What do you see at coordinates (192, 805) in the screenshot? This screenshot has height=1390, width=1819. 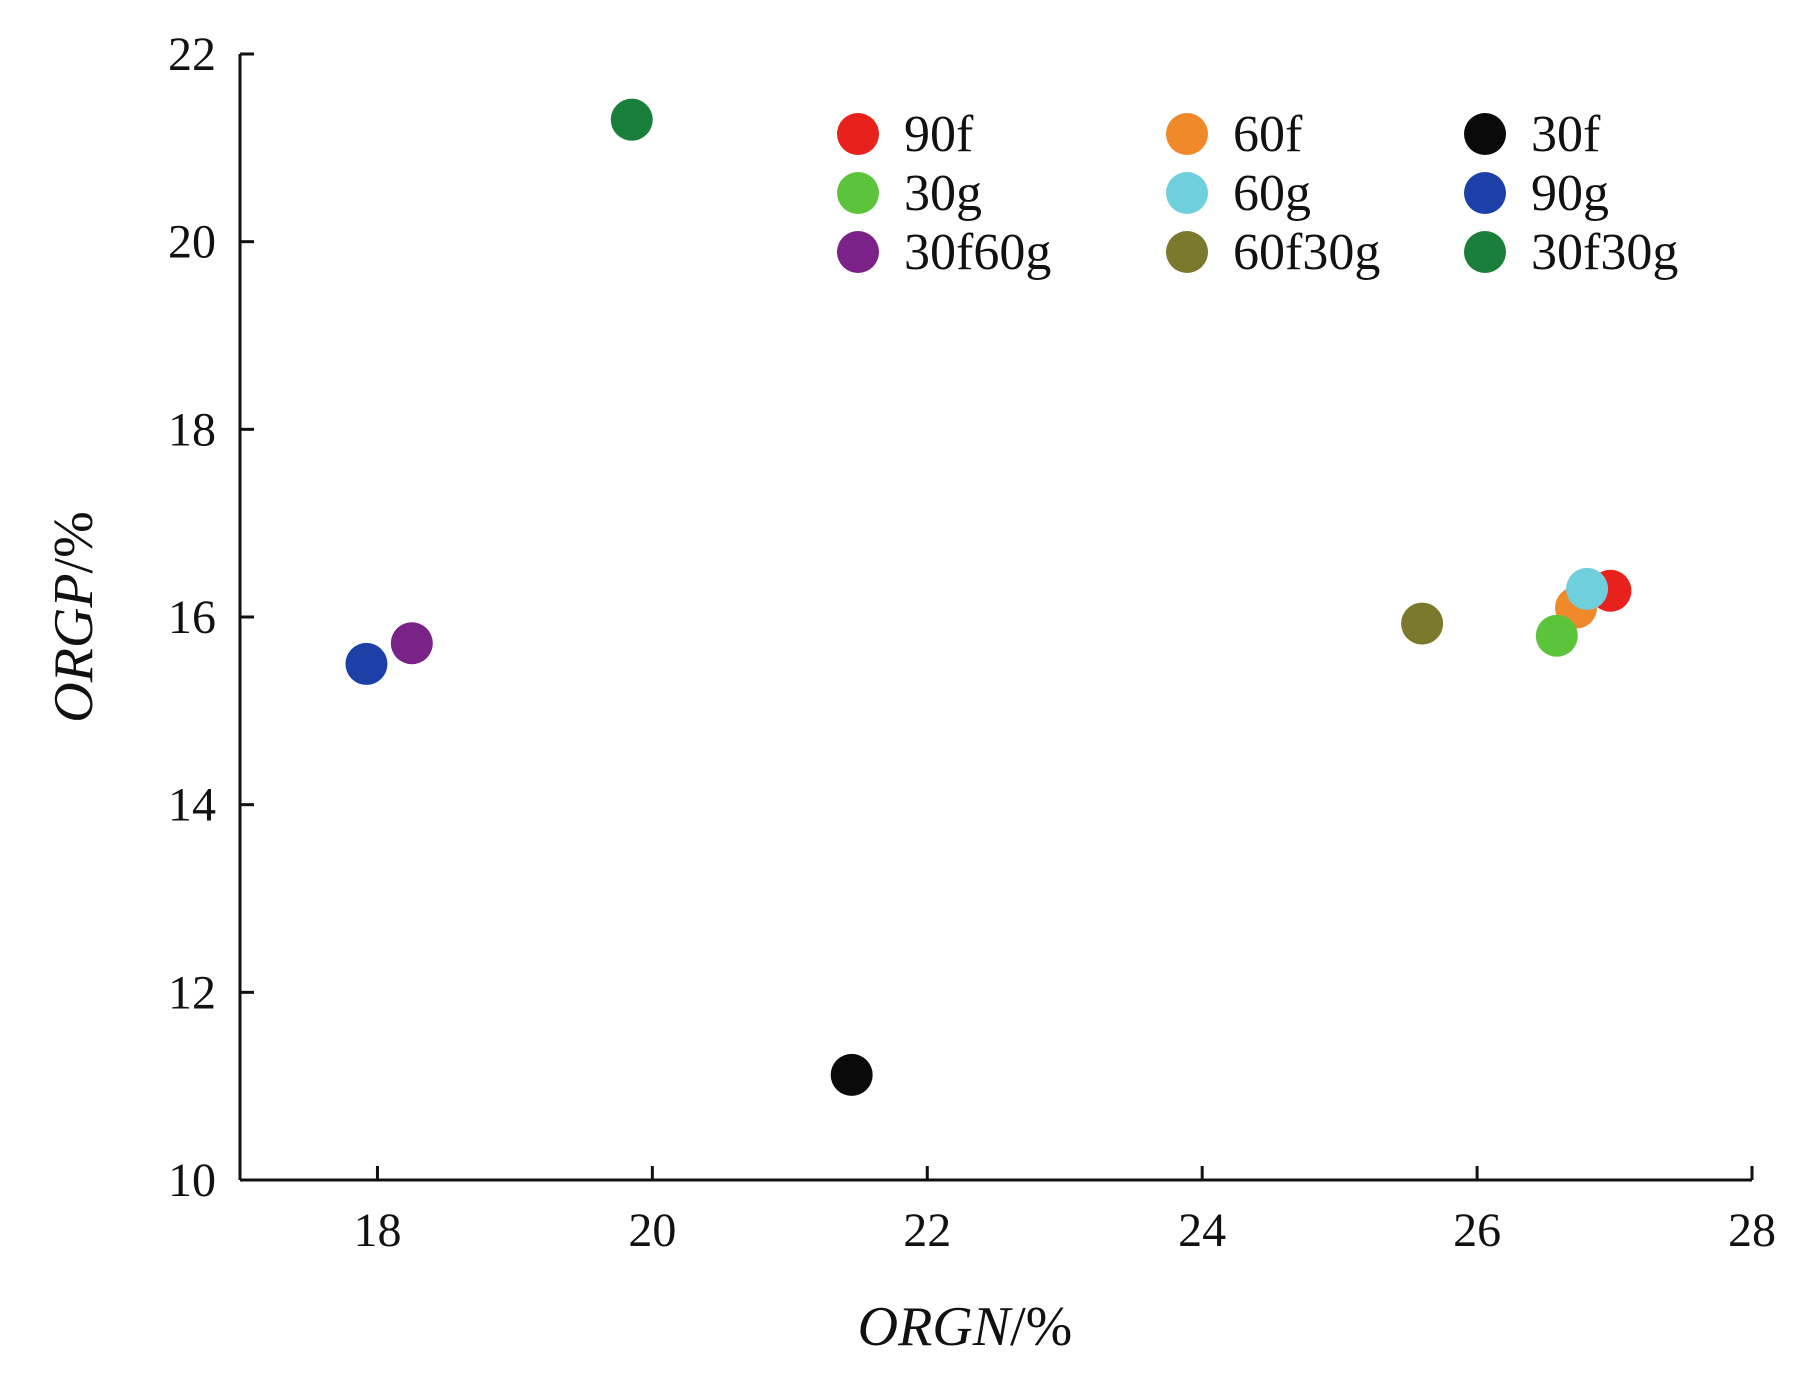 I see `y-tick-label: 14` at bounding box center [192, 805].